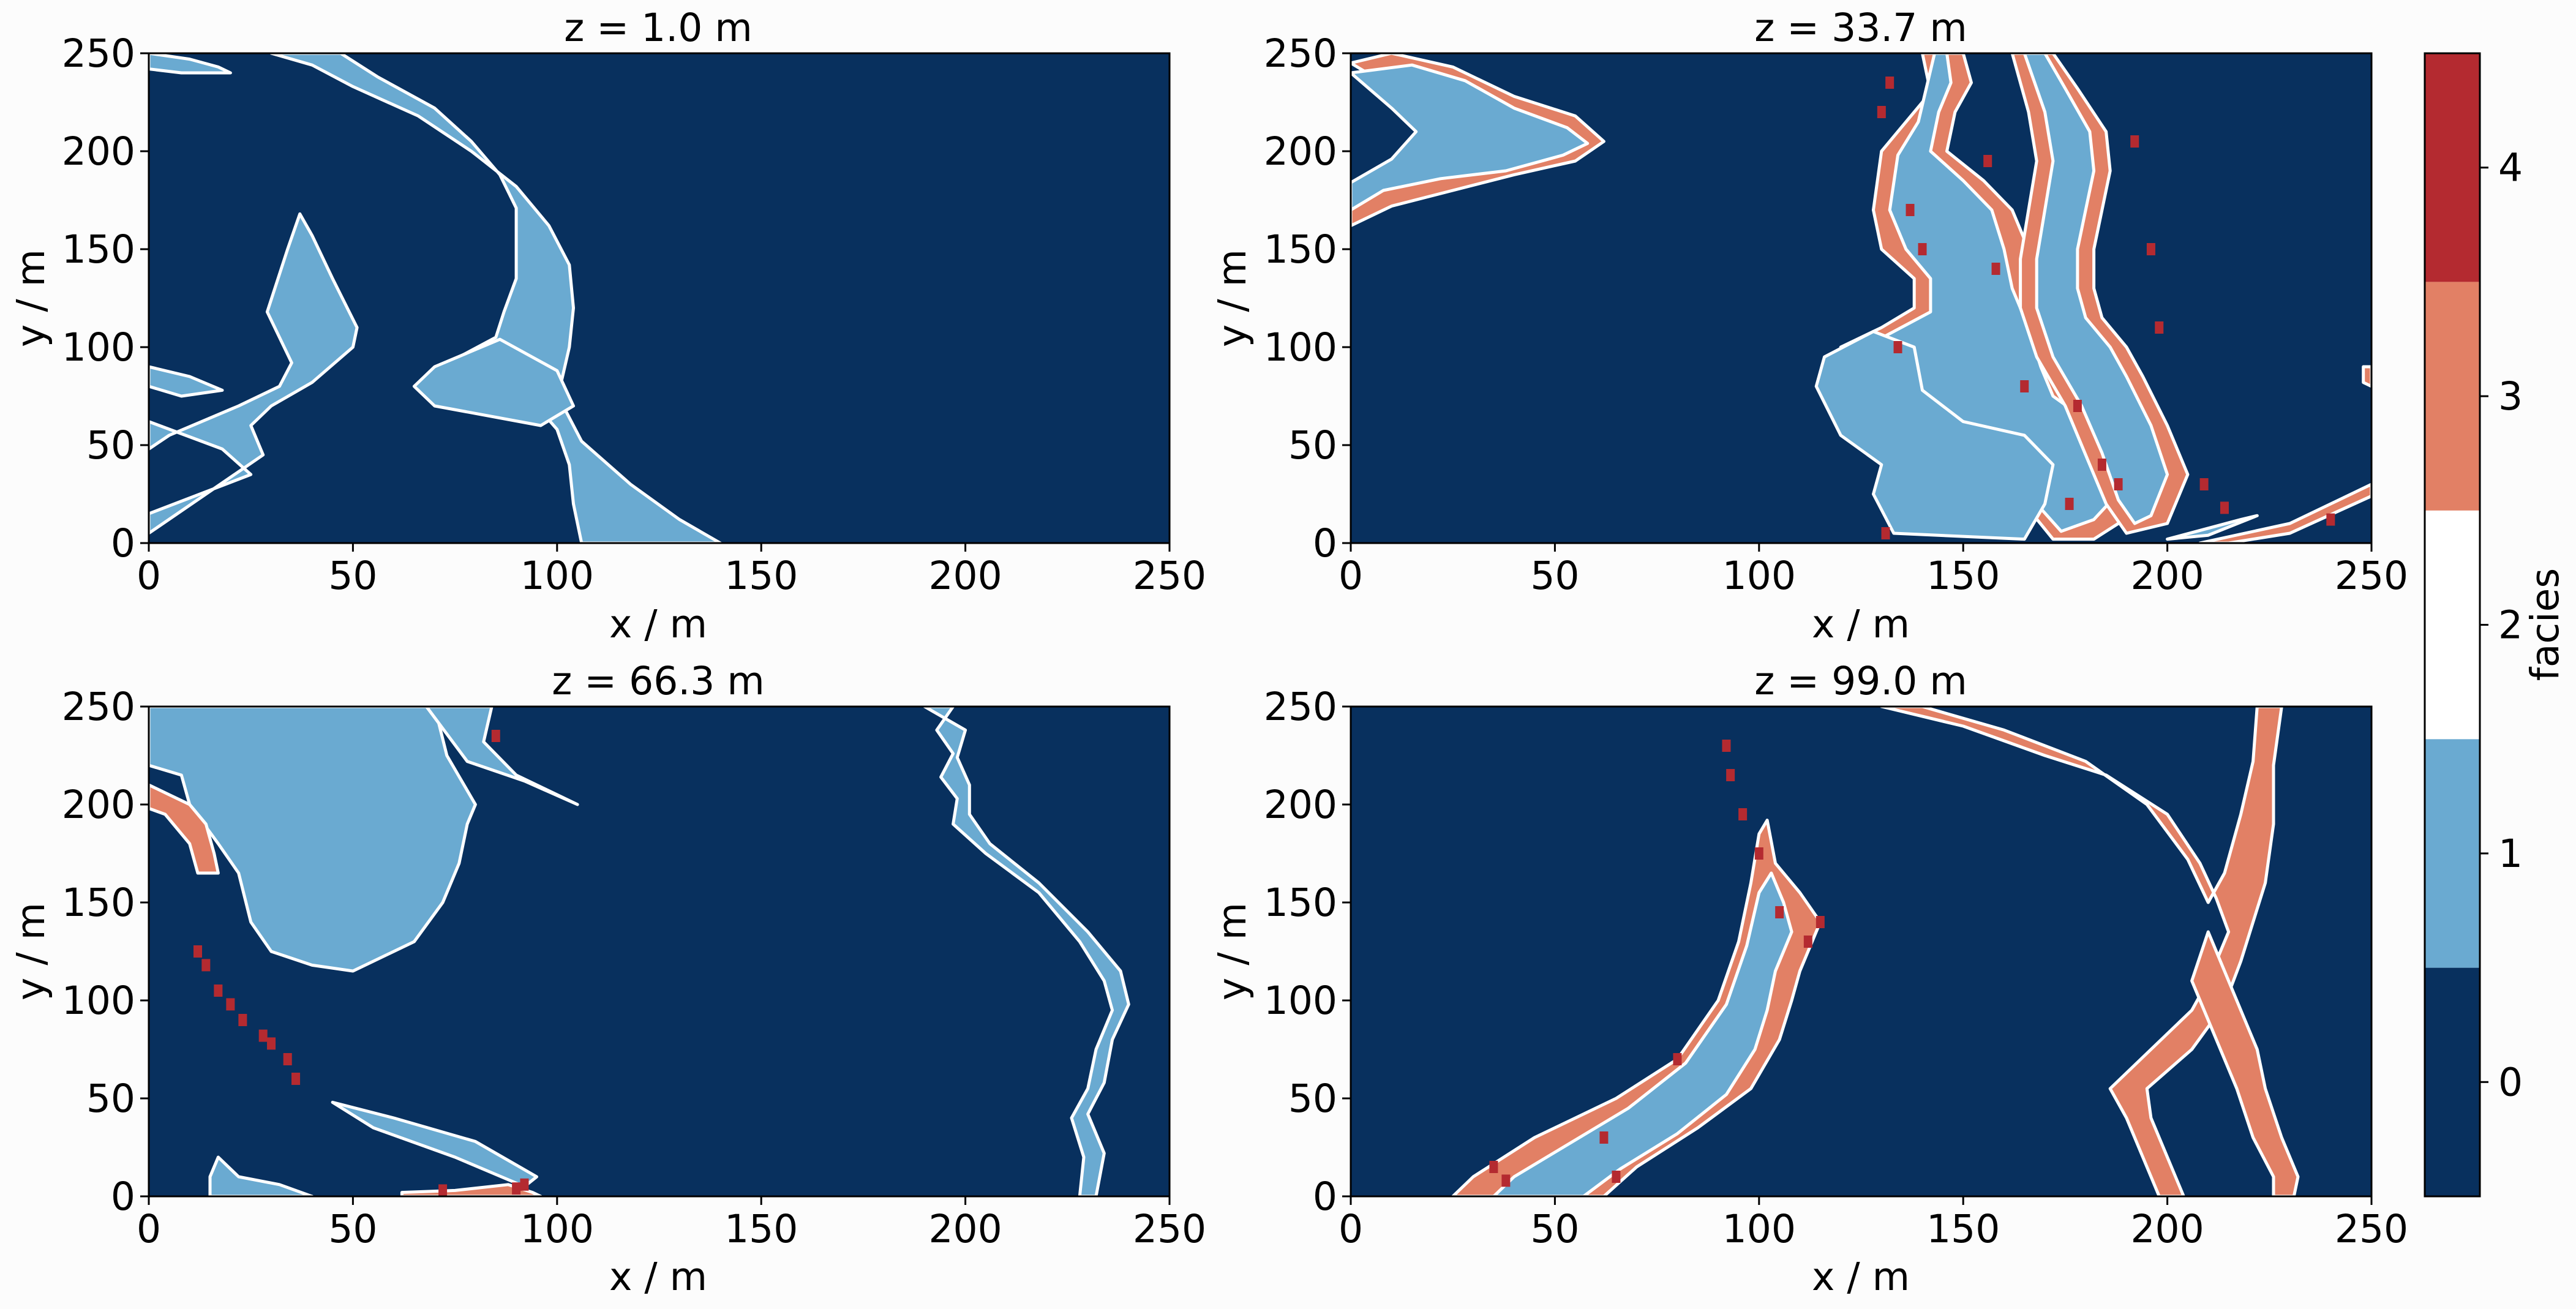  Describe the element at coordinates (2473, 625) in the screenshot. I see `colorbar: 0 1 2 3 4` at that location.